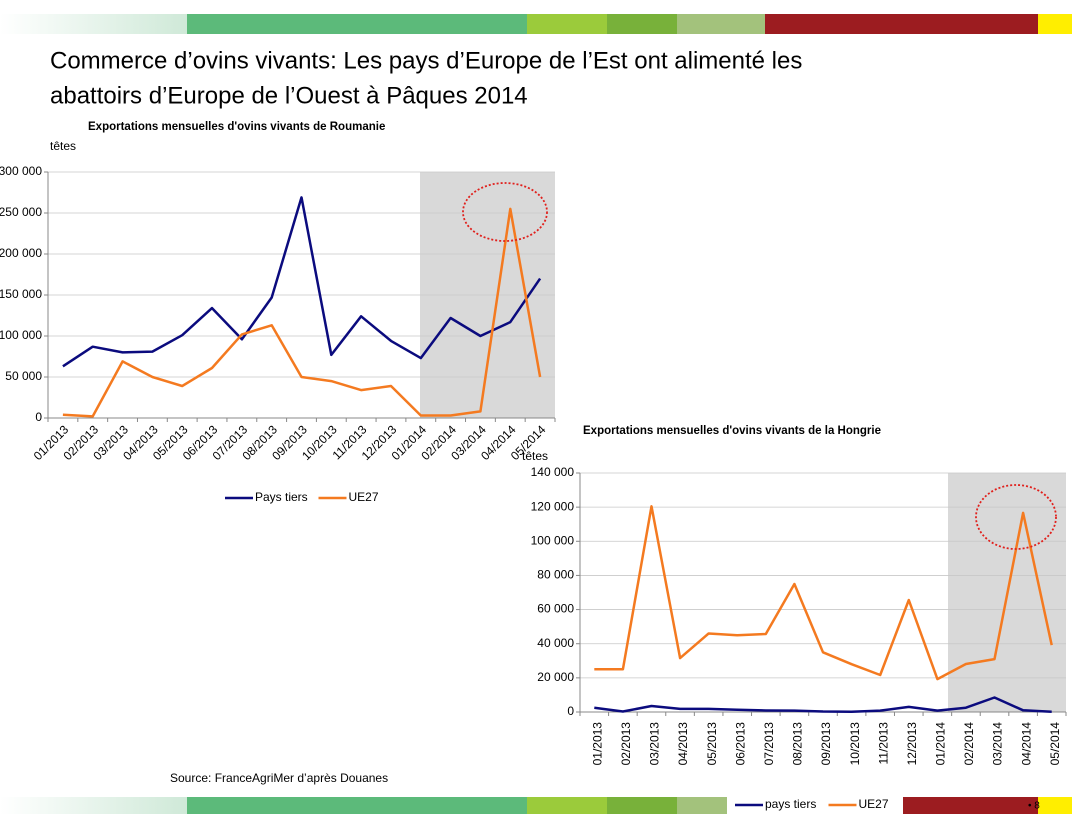  What do you see at coordinates (712, 744) in the screenshot?
I see `x-tick-label: 05/2013` at bounding box center [712, 744].